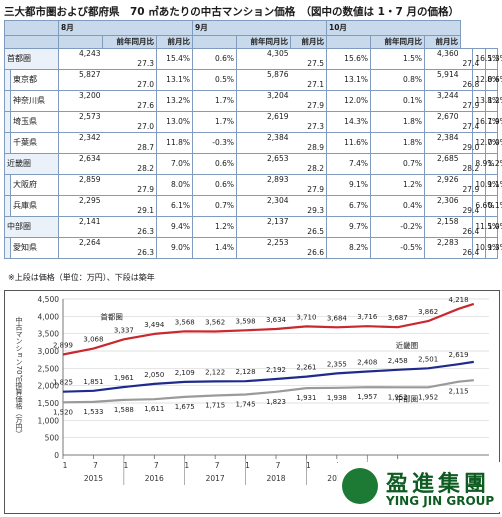 The image size is (502, 517). I want to click on month-header: 8月, so click(125, 28).